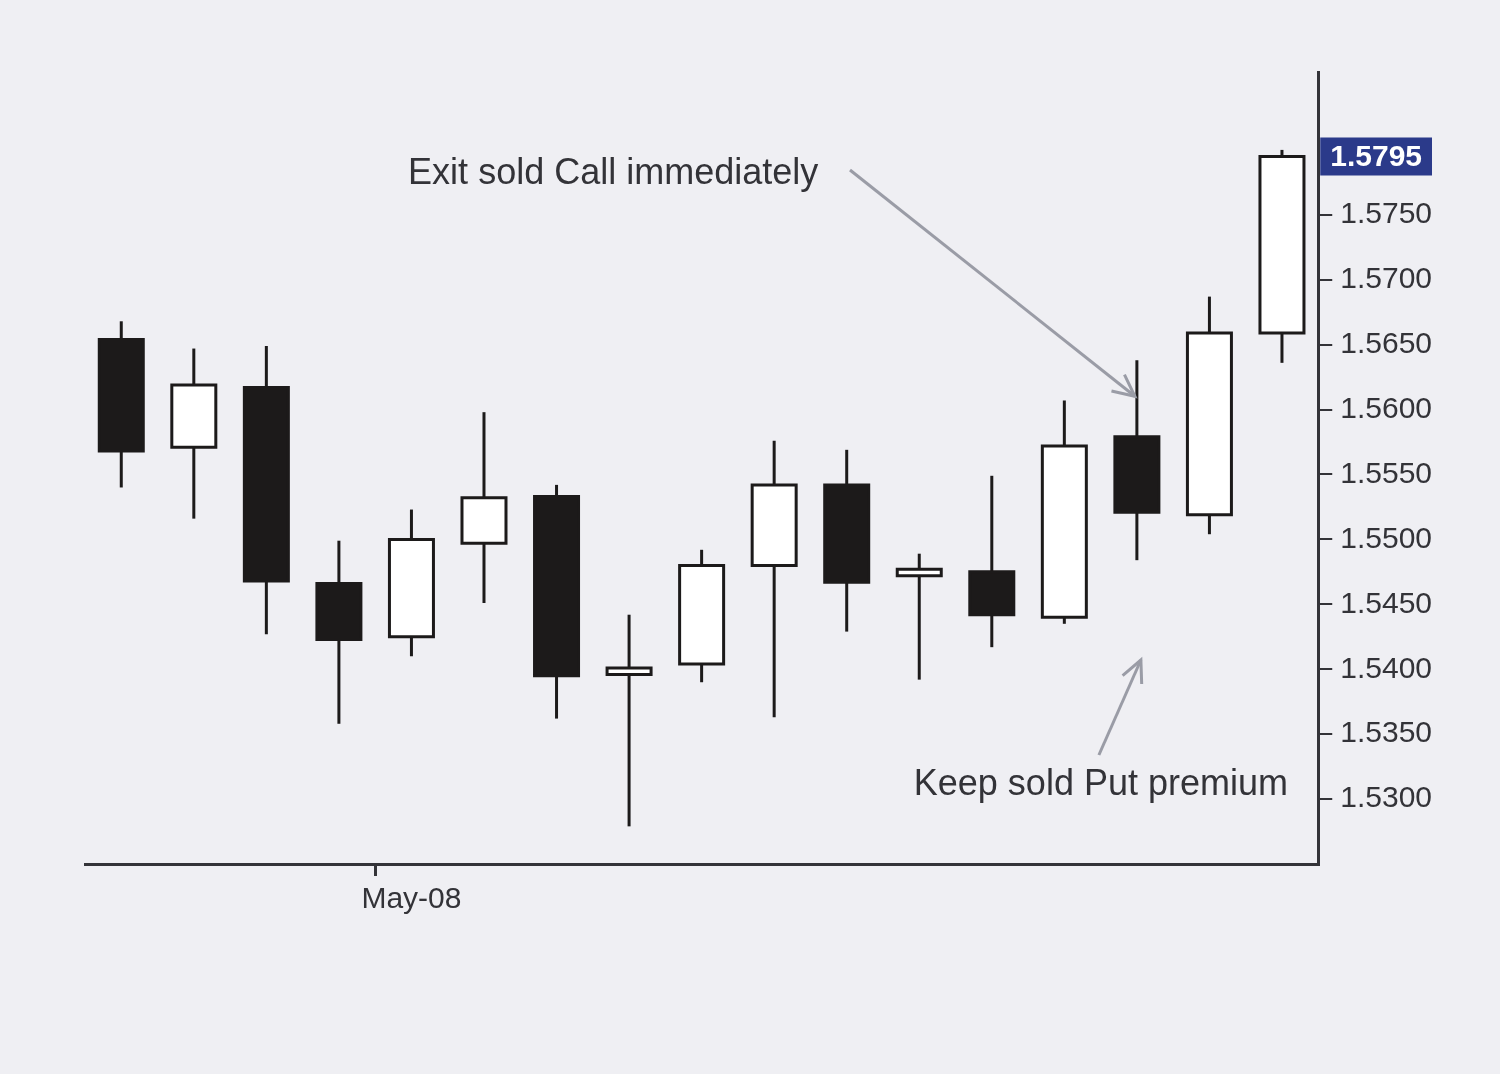  What do you see at coordinates (1386, 797) in the screenshot?
I see `y-tick-label: 1.5300` at bounding box center [1386, 797].